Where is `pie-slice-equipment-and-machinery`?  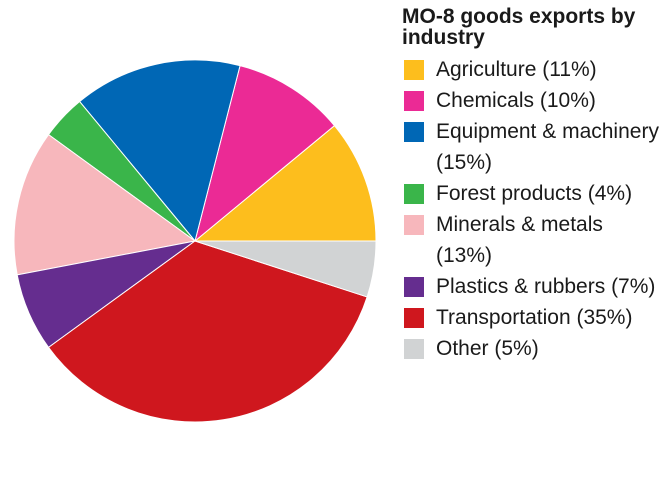
pie-slice-equipment-and-machinery is located at coordinates (160, 150).